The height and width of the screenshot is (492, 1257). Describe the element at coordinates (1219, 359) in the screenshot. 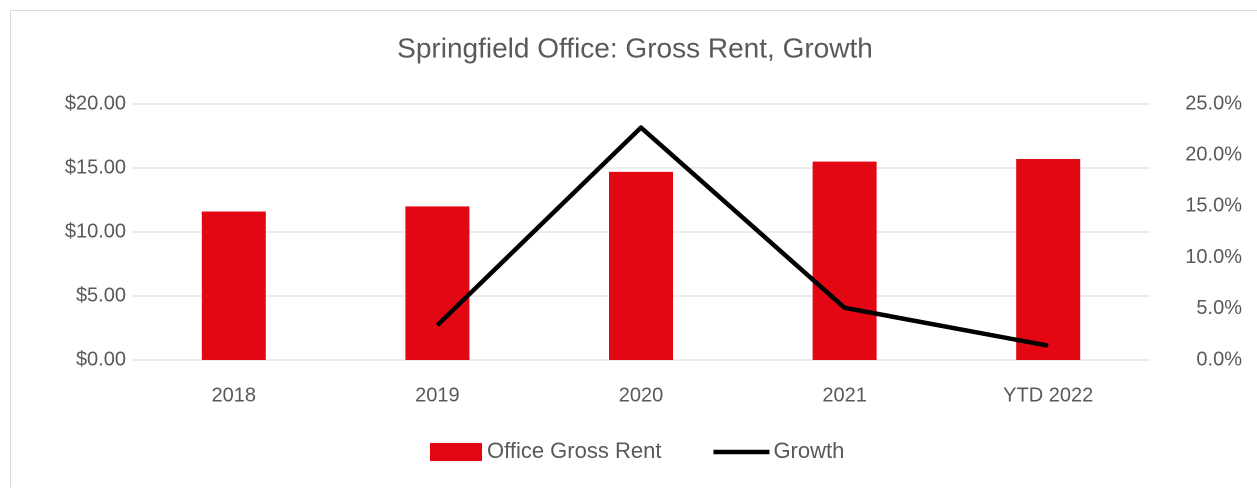

I see `y2-tick-label: 0.0%` at that location.